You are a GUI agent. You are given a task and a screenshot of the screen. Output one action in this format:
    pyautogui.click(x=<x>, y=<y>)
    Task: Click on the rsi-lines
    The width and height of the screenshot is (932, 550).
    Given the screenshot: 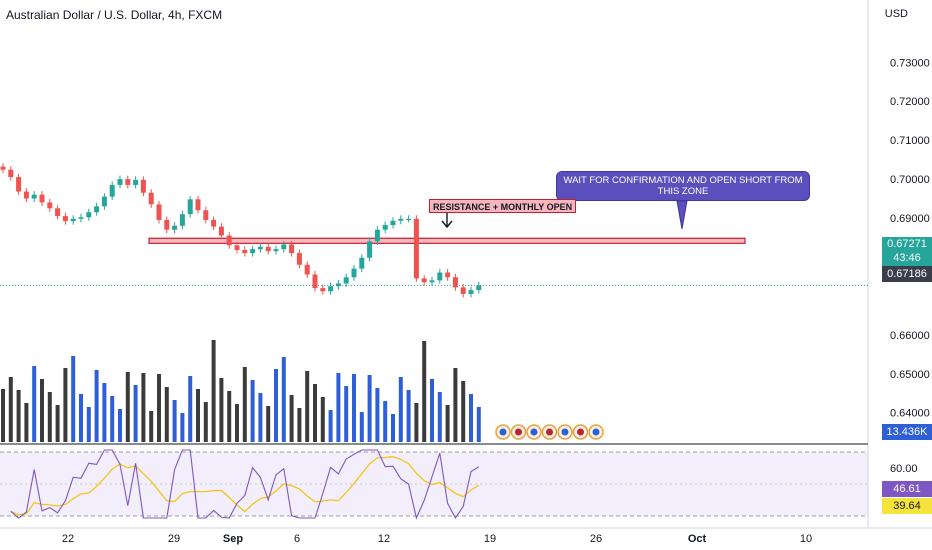 What is the action you would take?
    pyautogui.click(x=245, y=484)
    